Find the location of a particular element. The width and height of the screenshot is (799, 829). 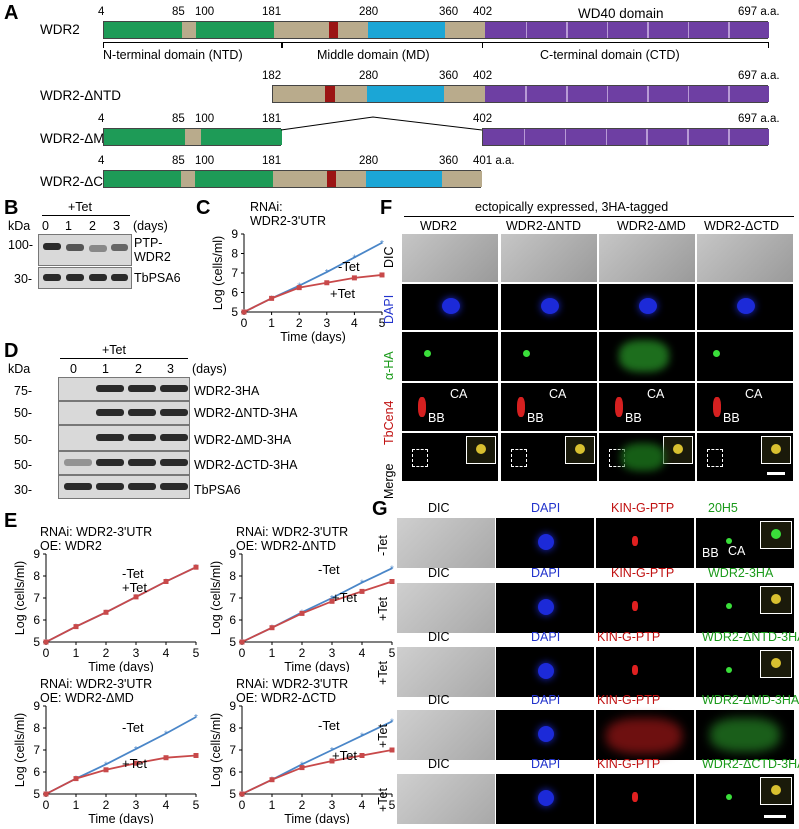

g-inset is located at coordinates (776, 600).